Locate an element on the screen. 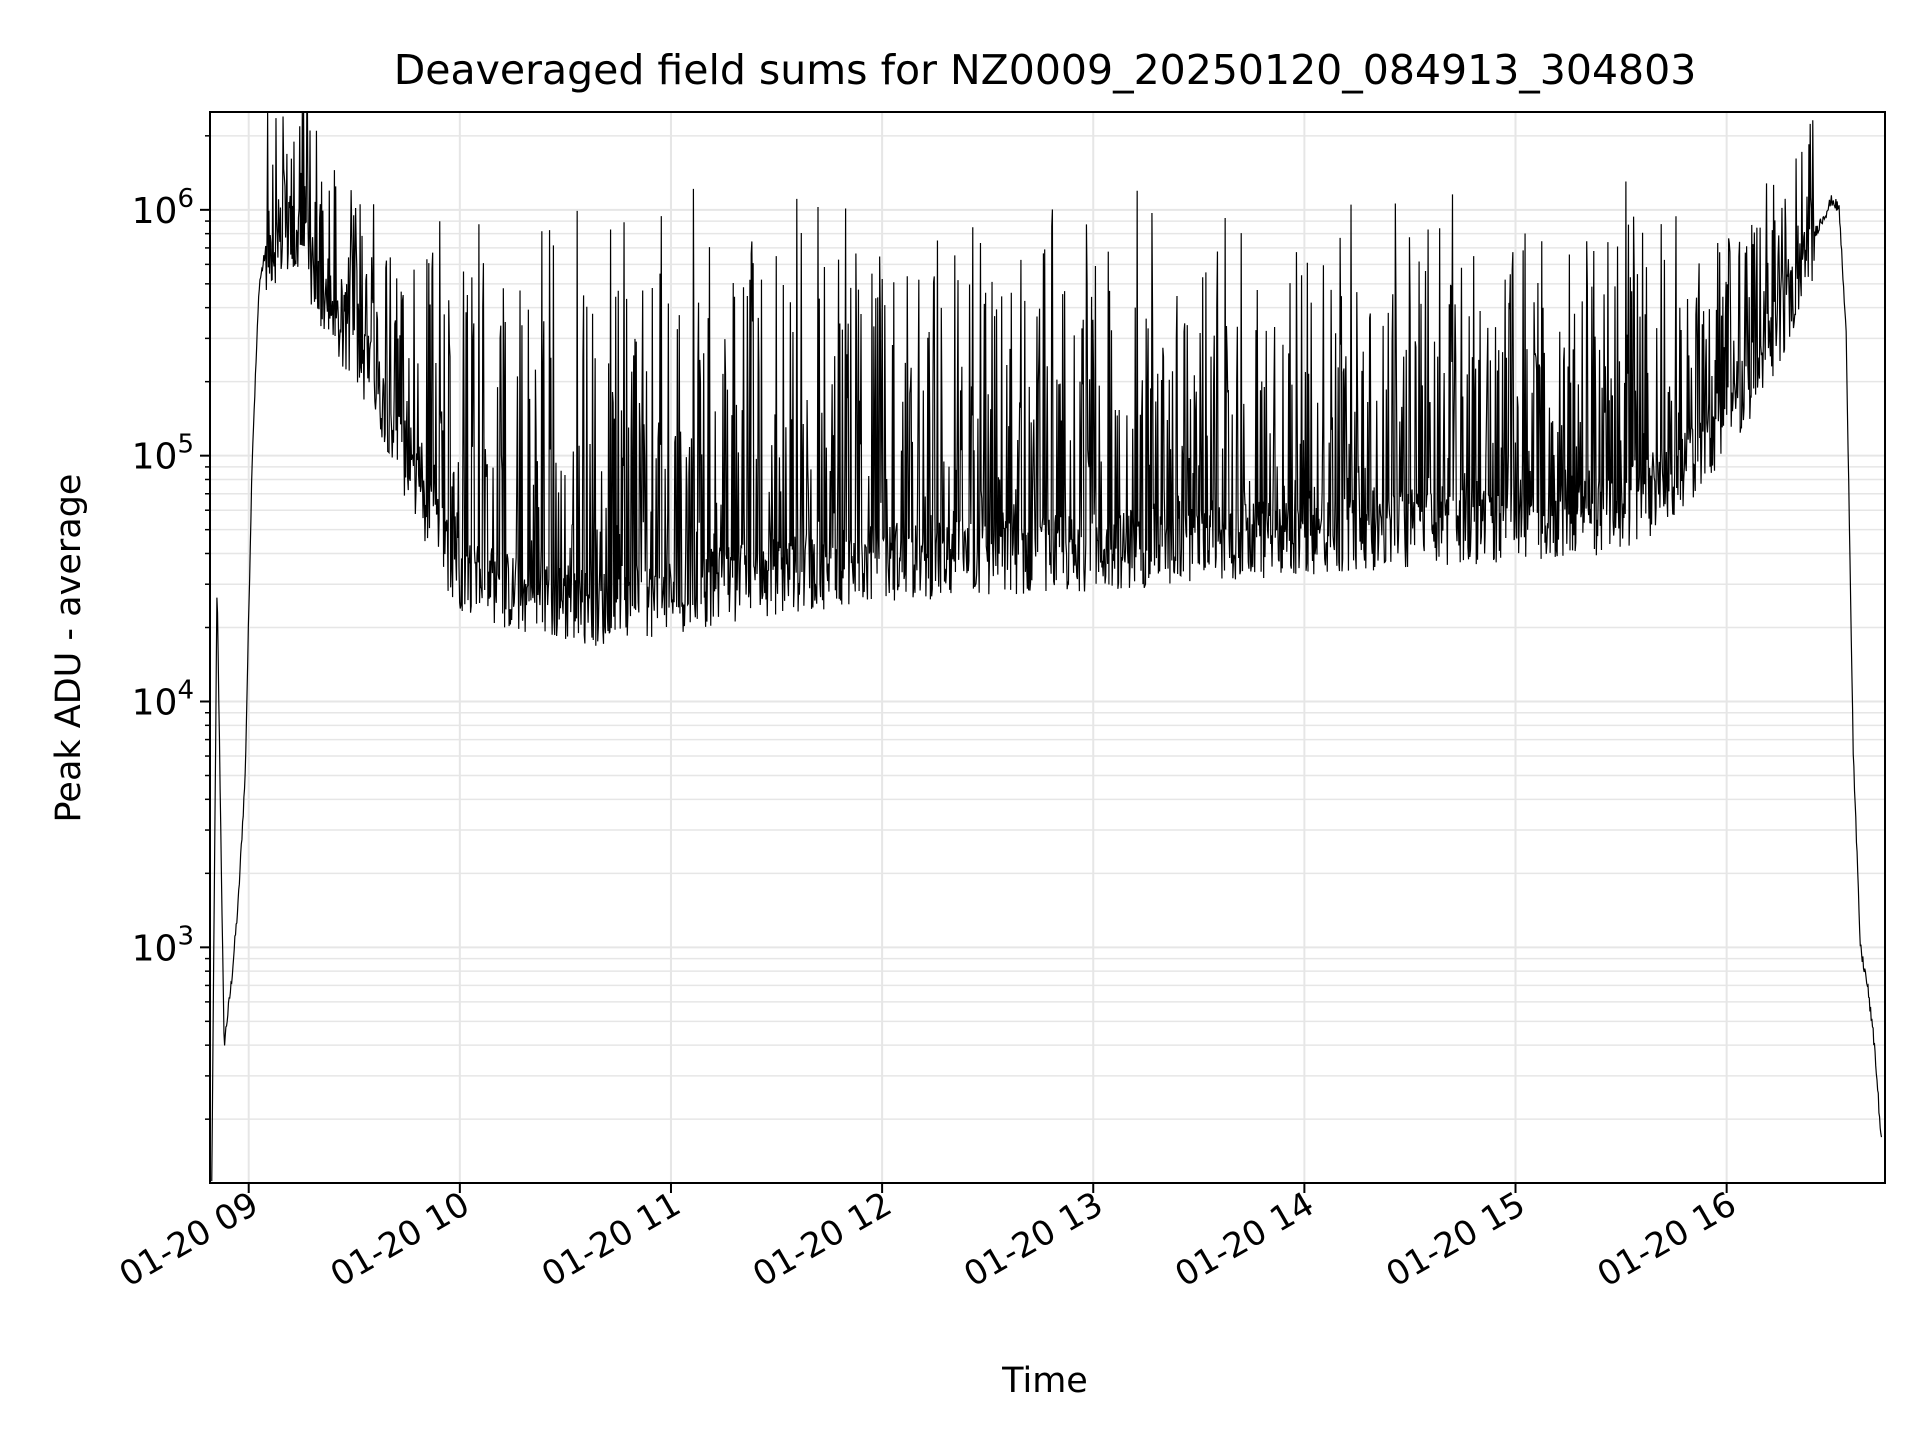 The width and height of the screenshot is (1920, 1440). y-tick-label: 10³ is located at coordinates (163, 945).